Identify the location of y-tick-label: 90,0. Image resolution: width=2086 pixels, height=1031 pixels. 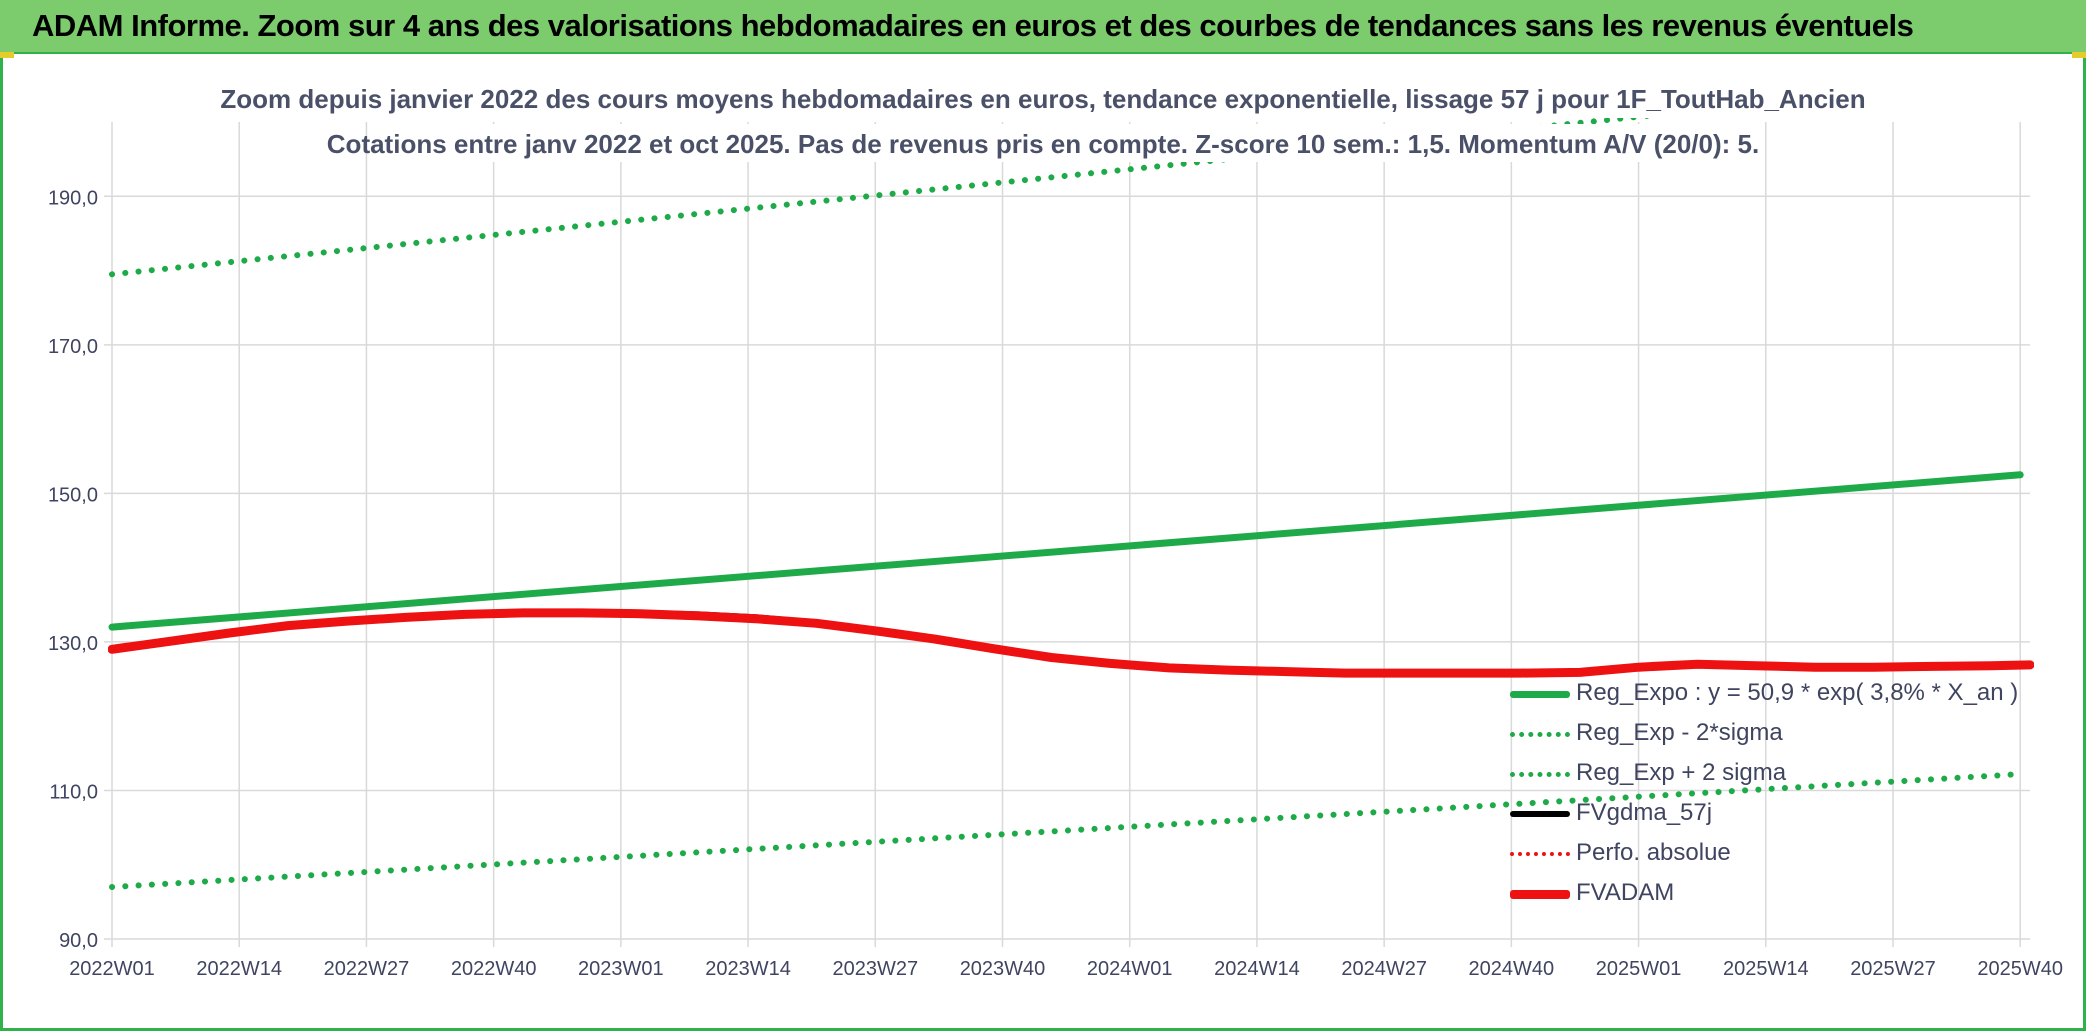
(78, 941).